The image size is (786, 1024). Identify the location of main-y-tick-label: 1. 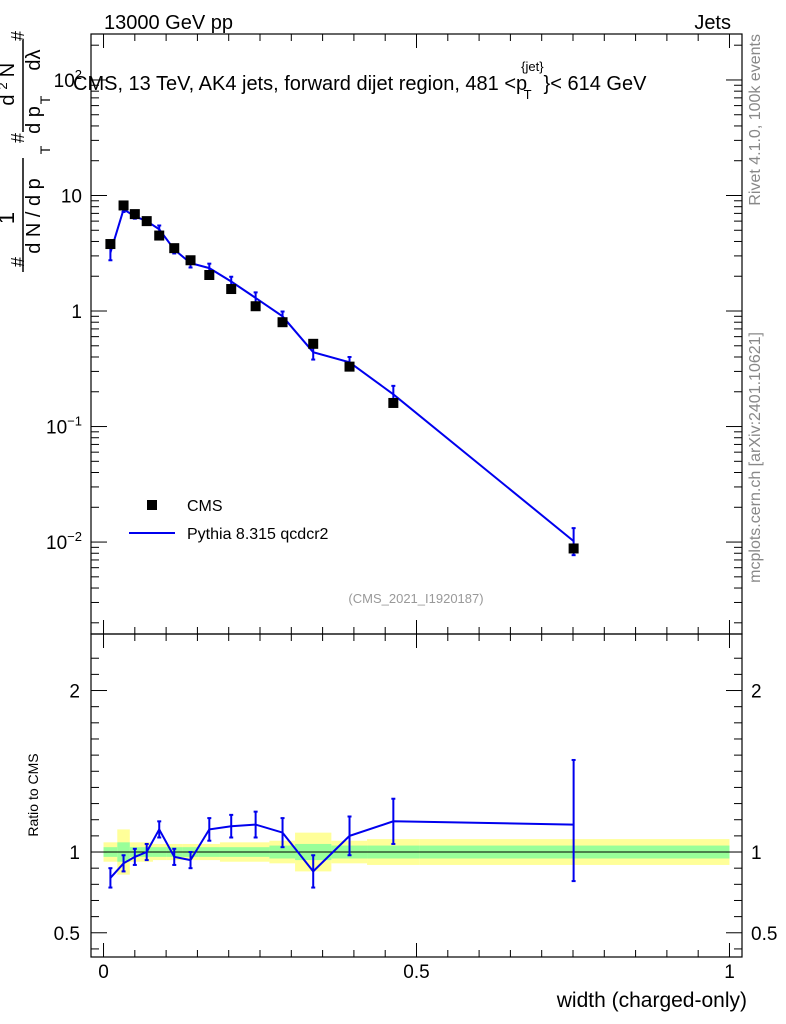
(76, 312).